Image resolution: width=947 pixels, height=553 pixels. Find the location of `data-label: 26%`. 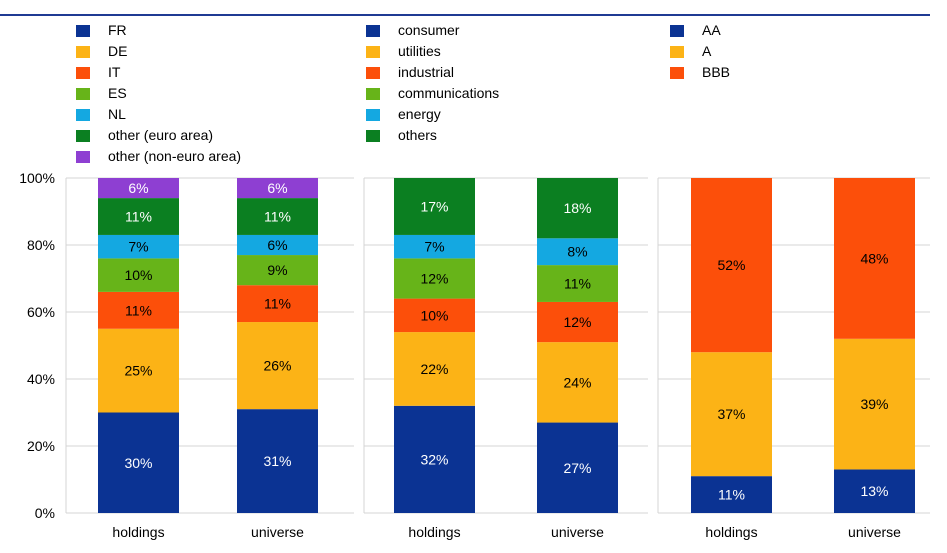

data-label: 26% is located at coordinates (277, 366).